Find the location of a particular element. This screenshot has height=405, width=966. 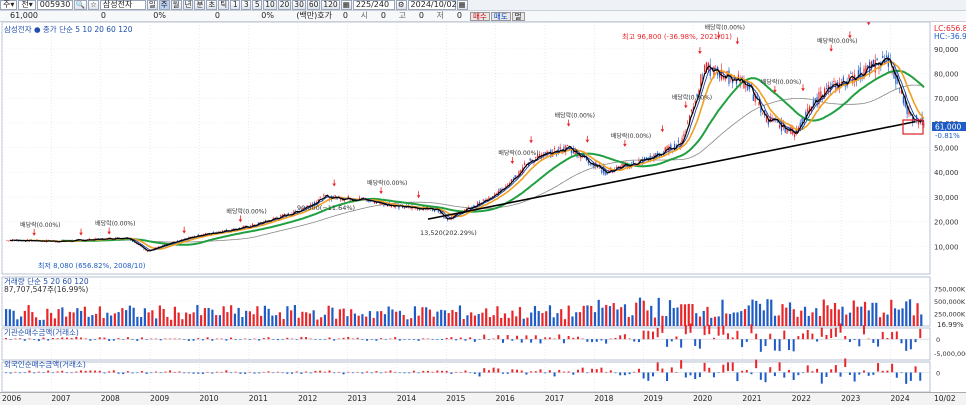

period-second: 초 is located at coordinates (212, 5).